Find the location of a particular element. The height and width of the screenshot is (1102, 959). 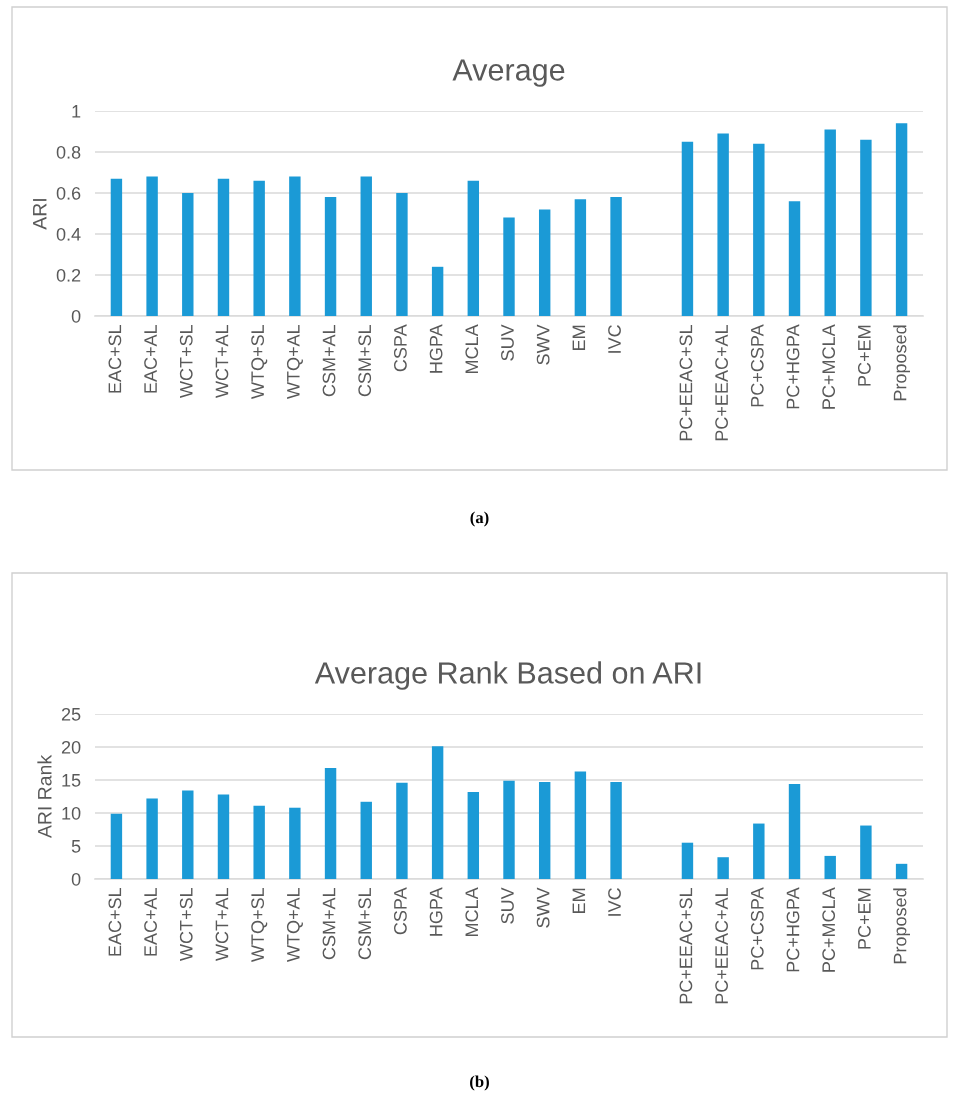

y-tick-label: 0.2 is located at coordinates (68, 275).